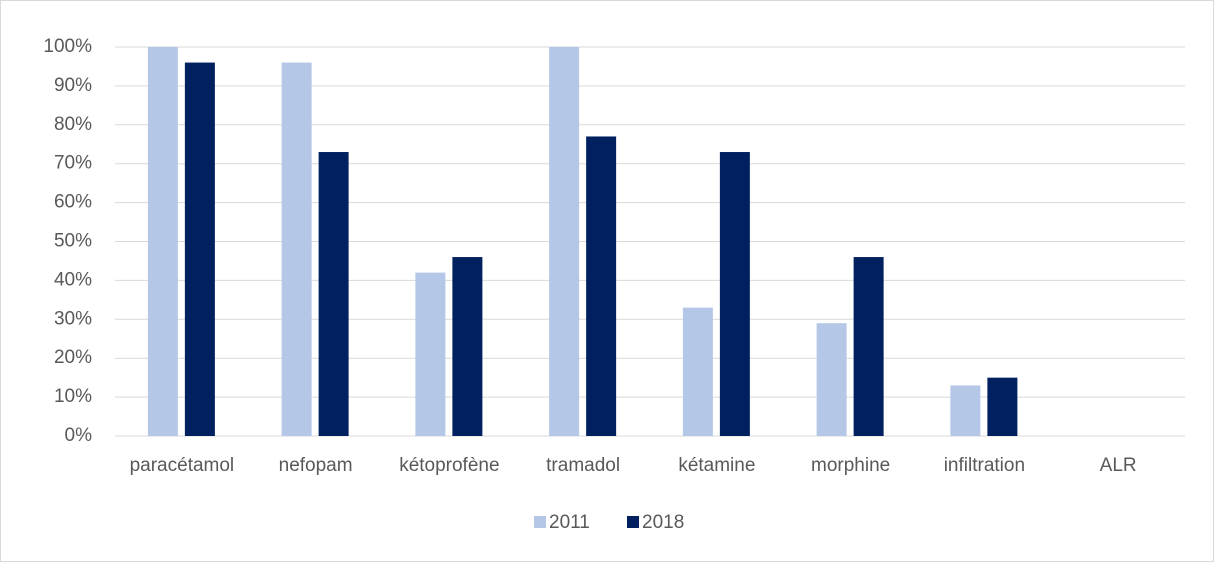  Describe the element at coordinates (73, 396) in the screenshot. I see `y-tick-label: 10%` at that location.